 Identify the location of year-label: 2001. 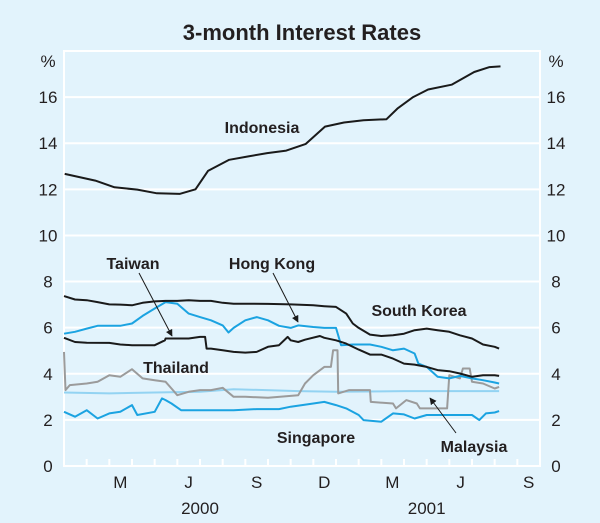
(427, 508).